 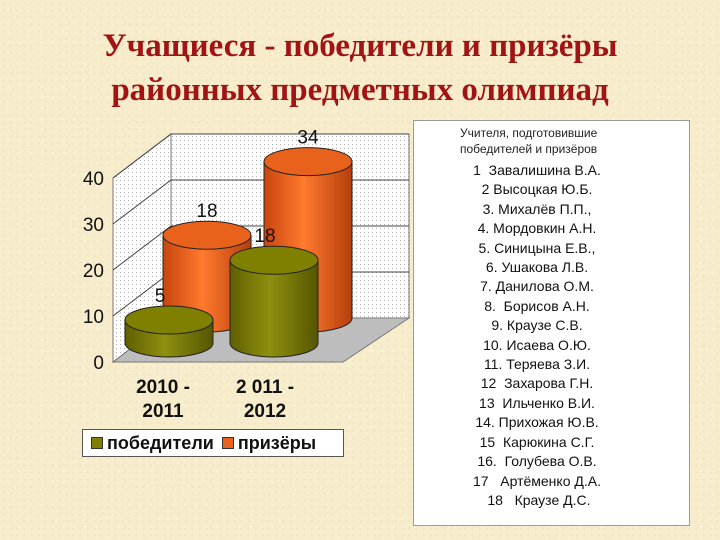 I want to click on teacher-item: 3. Михалёв П.П.,, so click(x=537, y=208).